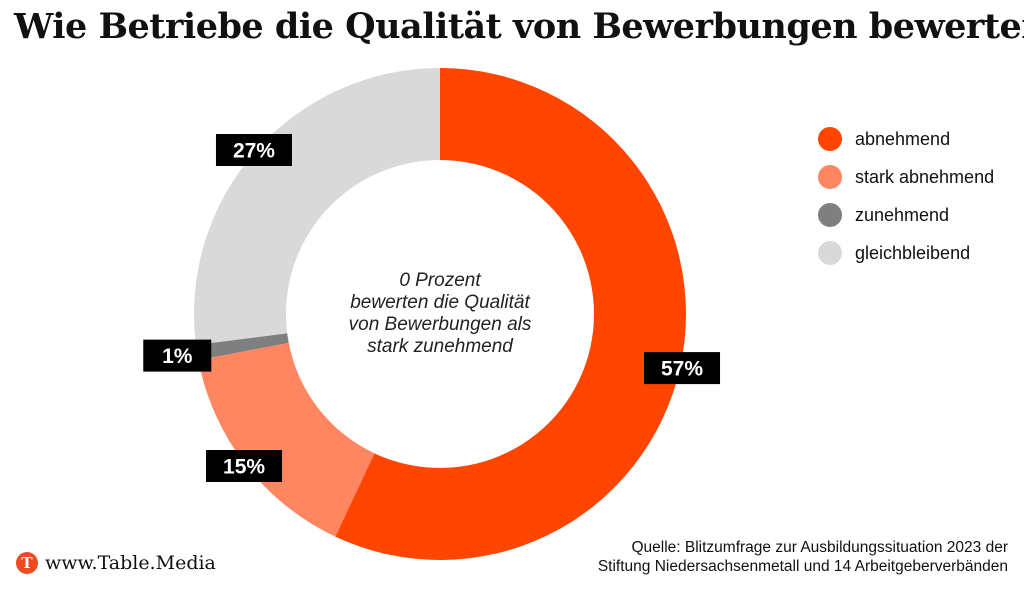 The width and height of the screenshot is (1024, 590). I want to click on center-annotation-line: 0 Prozent, so click(440, 280).